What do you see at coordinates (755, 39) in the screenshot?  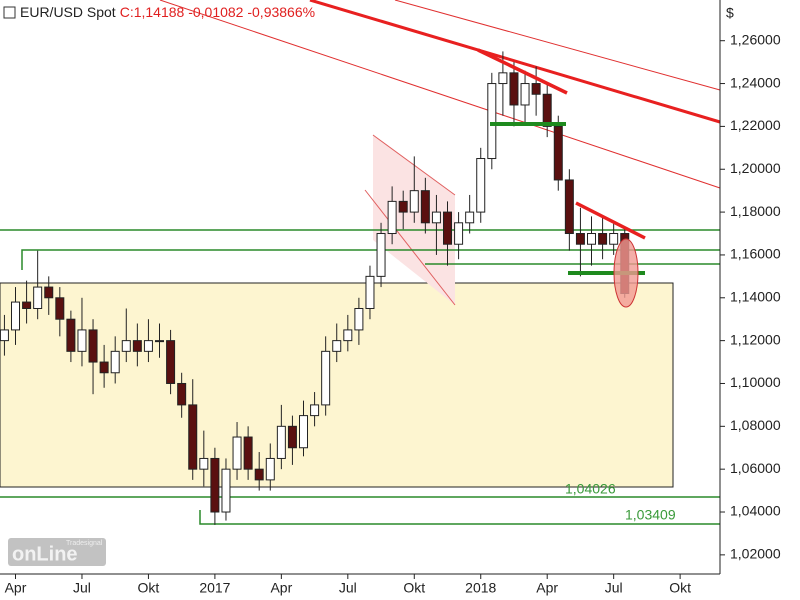 I see `y-tick-label: 1,26000` at bounding box center [755, 39].